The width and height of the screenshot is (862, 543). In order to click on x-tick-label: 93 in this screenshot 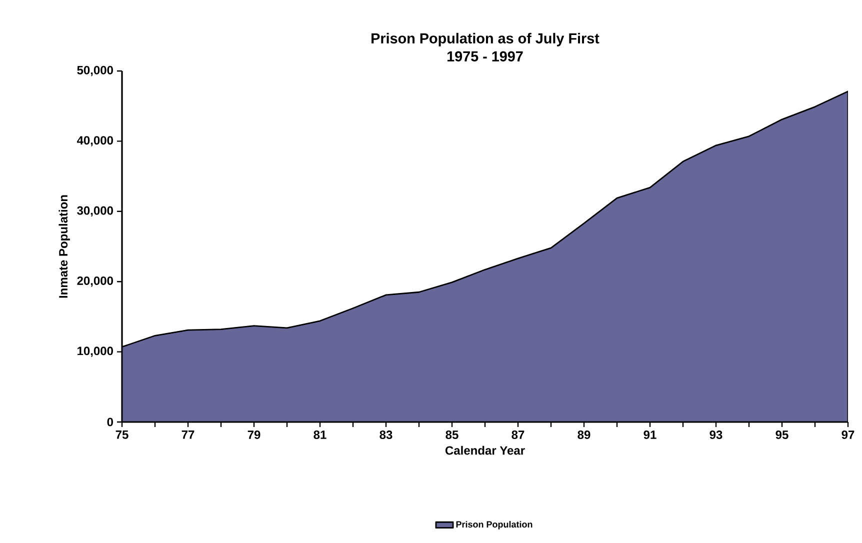, I will do `click(716, 435)`.